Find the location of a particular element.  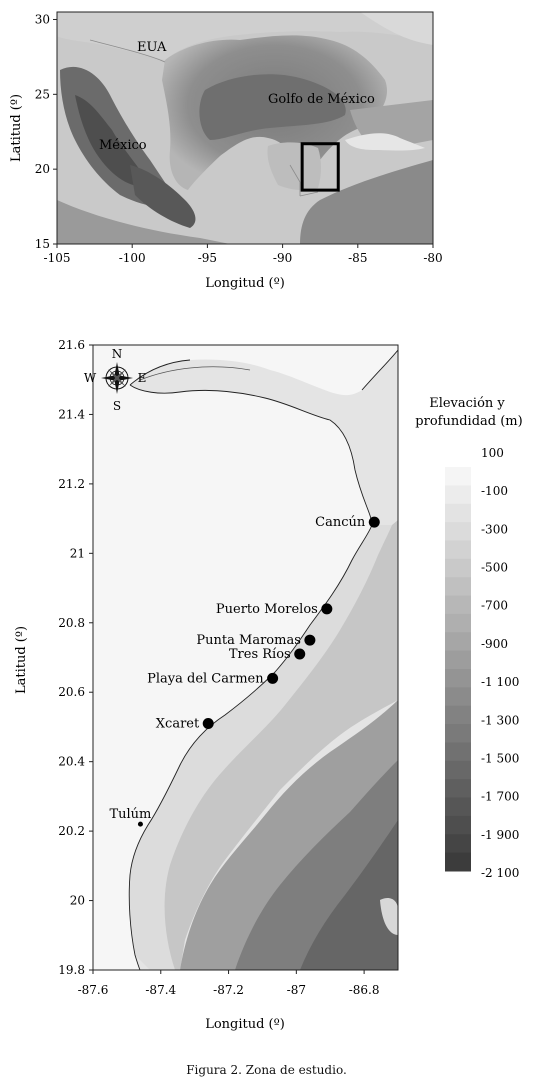

legend-title-line2: profundidad (m) is located at coordinates (468, 421).